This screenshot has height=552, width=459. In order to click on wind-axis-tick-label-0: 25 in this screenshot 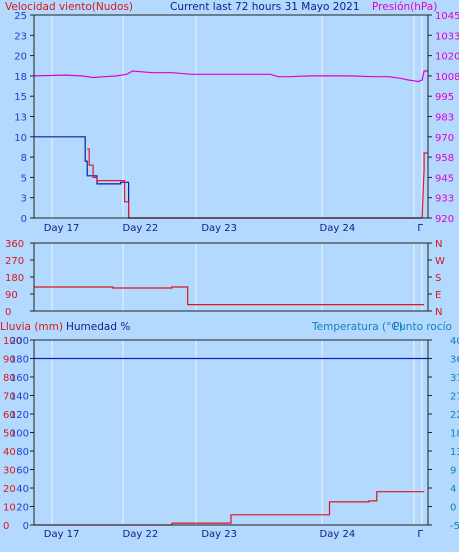, I will do `click(20, 16)`.